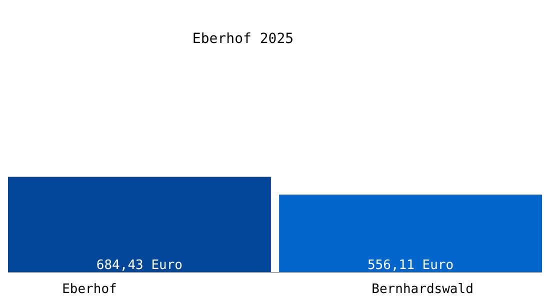 The image size is (550, 300). What do you see at coordinates (139, 265) in the screenshot?
I see `data-label: 684,43 Euro` at bounding box center [139, 265].